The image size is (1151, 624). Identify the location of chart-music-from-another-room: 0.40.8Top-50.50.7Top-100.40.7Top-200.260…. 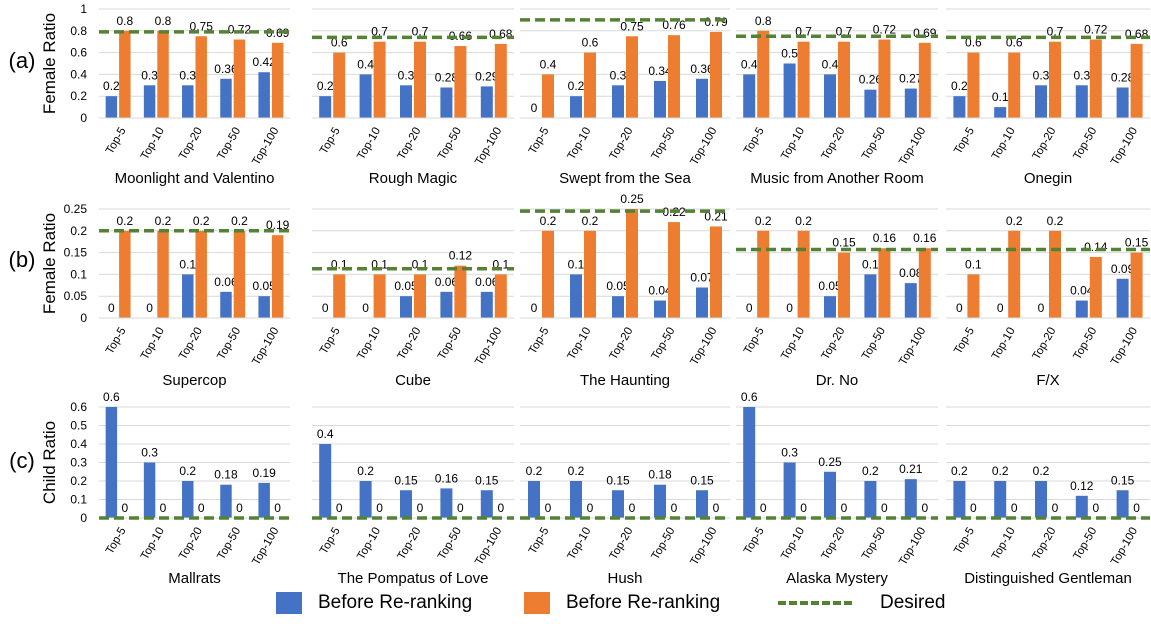
(837, 97).